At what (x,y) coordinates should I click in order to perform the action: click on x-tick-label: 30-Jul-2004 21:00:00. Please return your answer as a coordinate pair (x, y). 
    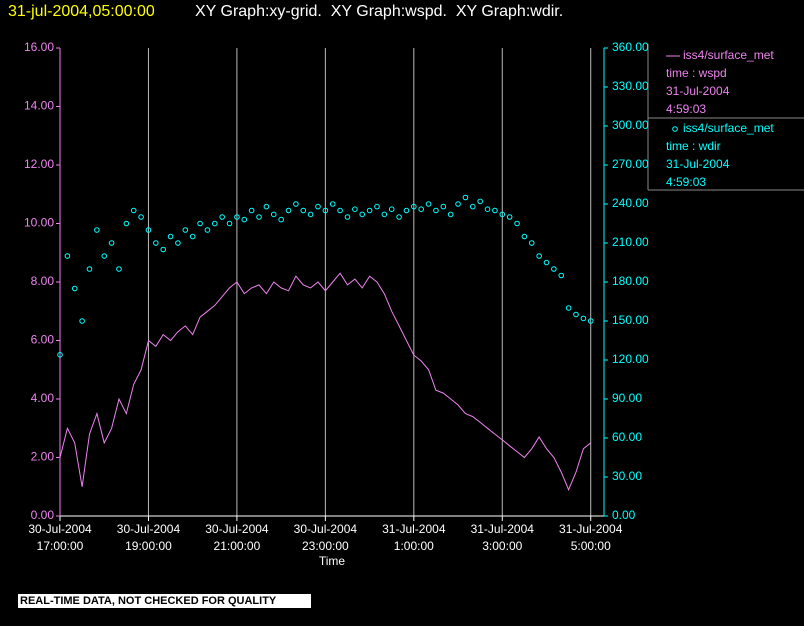
    Looking at the image, I should click on (237, 537).